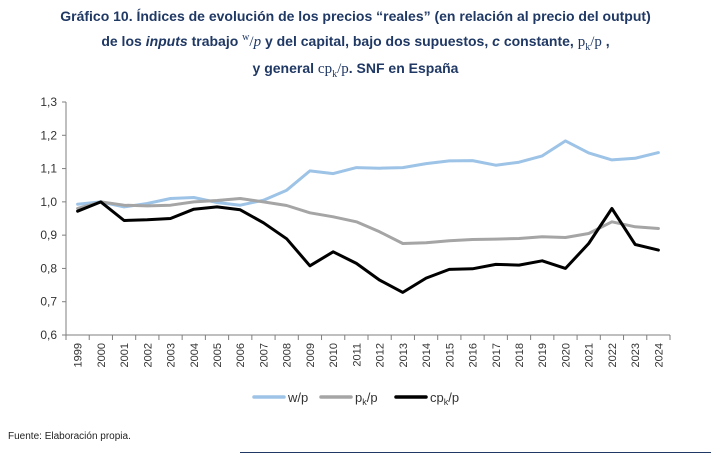 This screenshot has width=711, height=459. What do you see at coordinates (48, 302) in the screenshot?
I see `y-tick-label: 0,7` at bounding box center [48, 302].